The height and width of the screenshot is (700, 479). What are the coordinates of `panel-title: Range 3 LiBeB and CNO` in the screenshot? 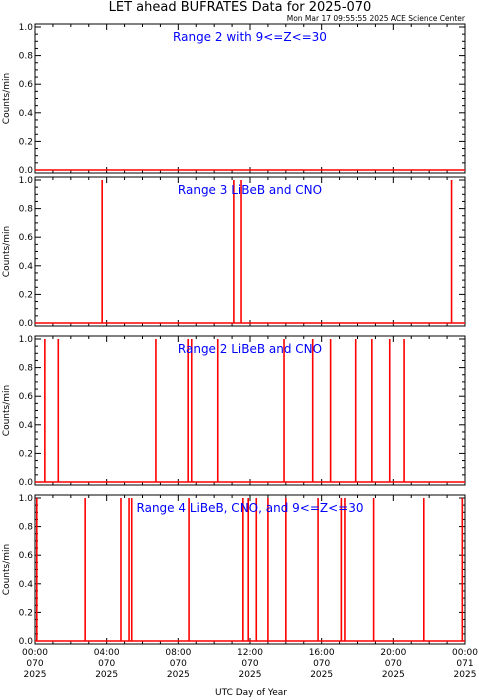 It's located at (250, 190).